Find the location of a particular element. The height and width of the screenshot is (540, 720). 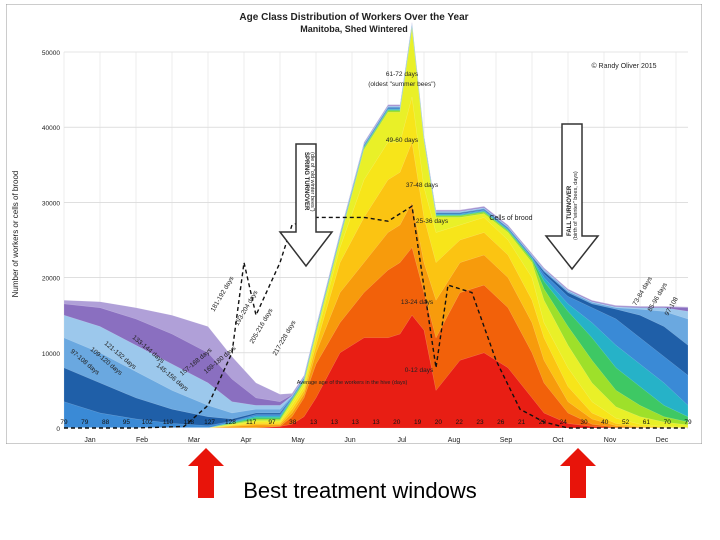

y-tick-label: 30000 is located at coordinates (51, 203).